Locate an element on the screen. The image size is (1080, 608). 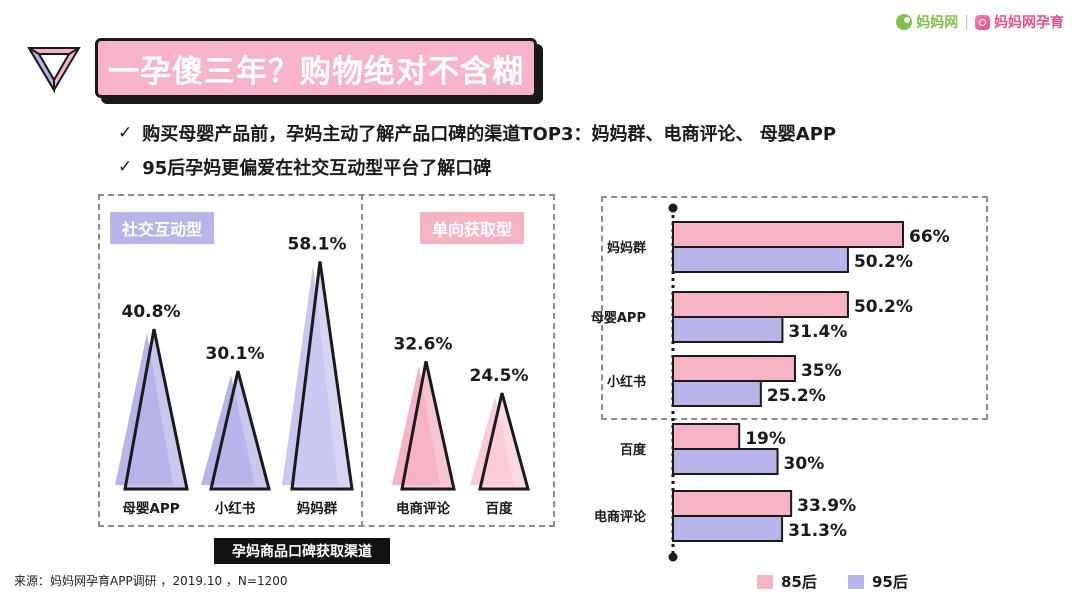
mamawang-yunyu-logo: 妈妈网孕育 is located at coordinates (1019, 22).